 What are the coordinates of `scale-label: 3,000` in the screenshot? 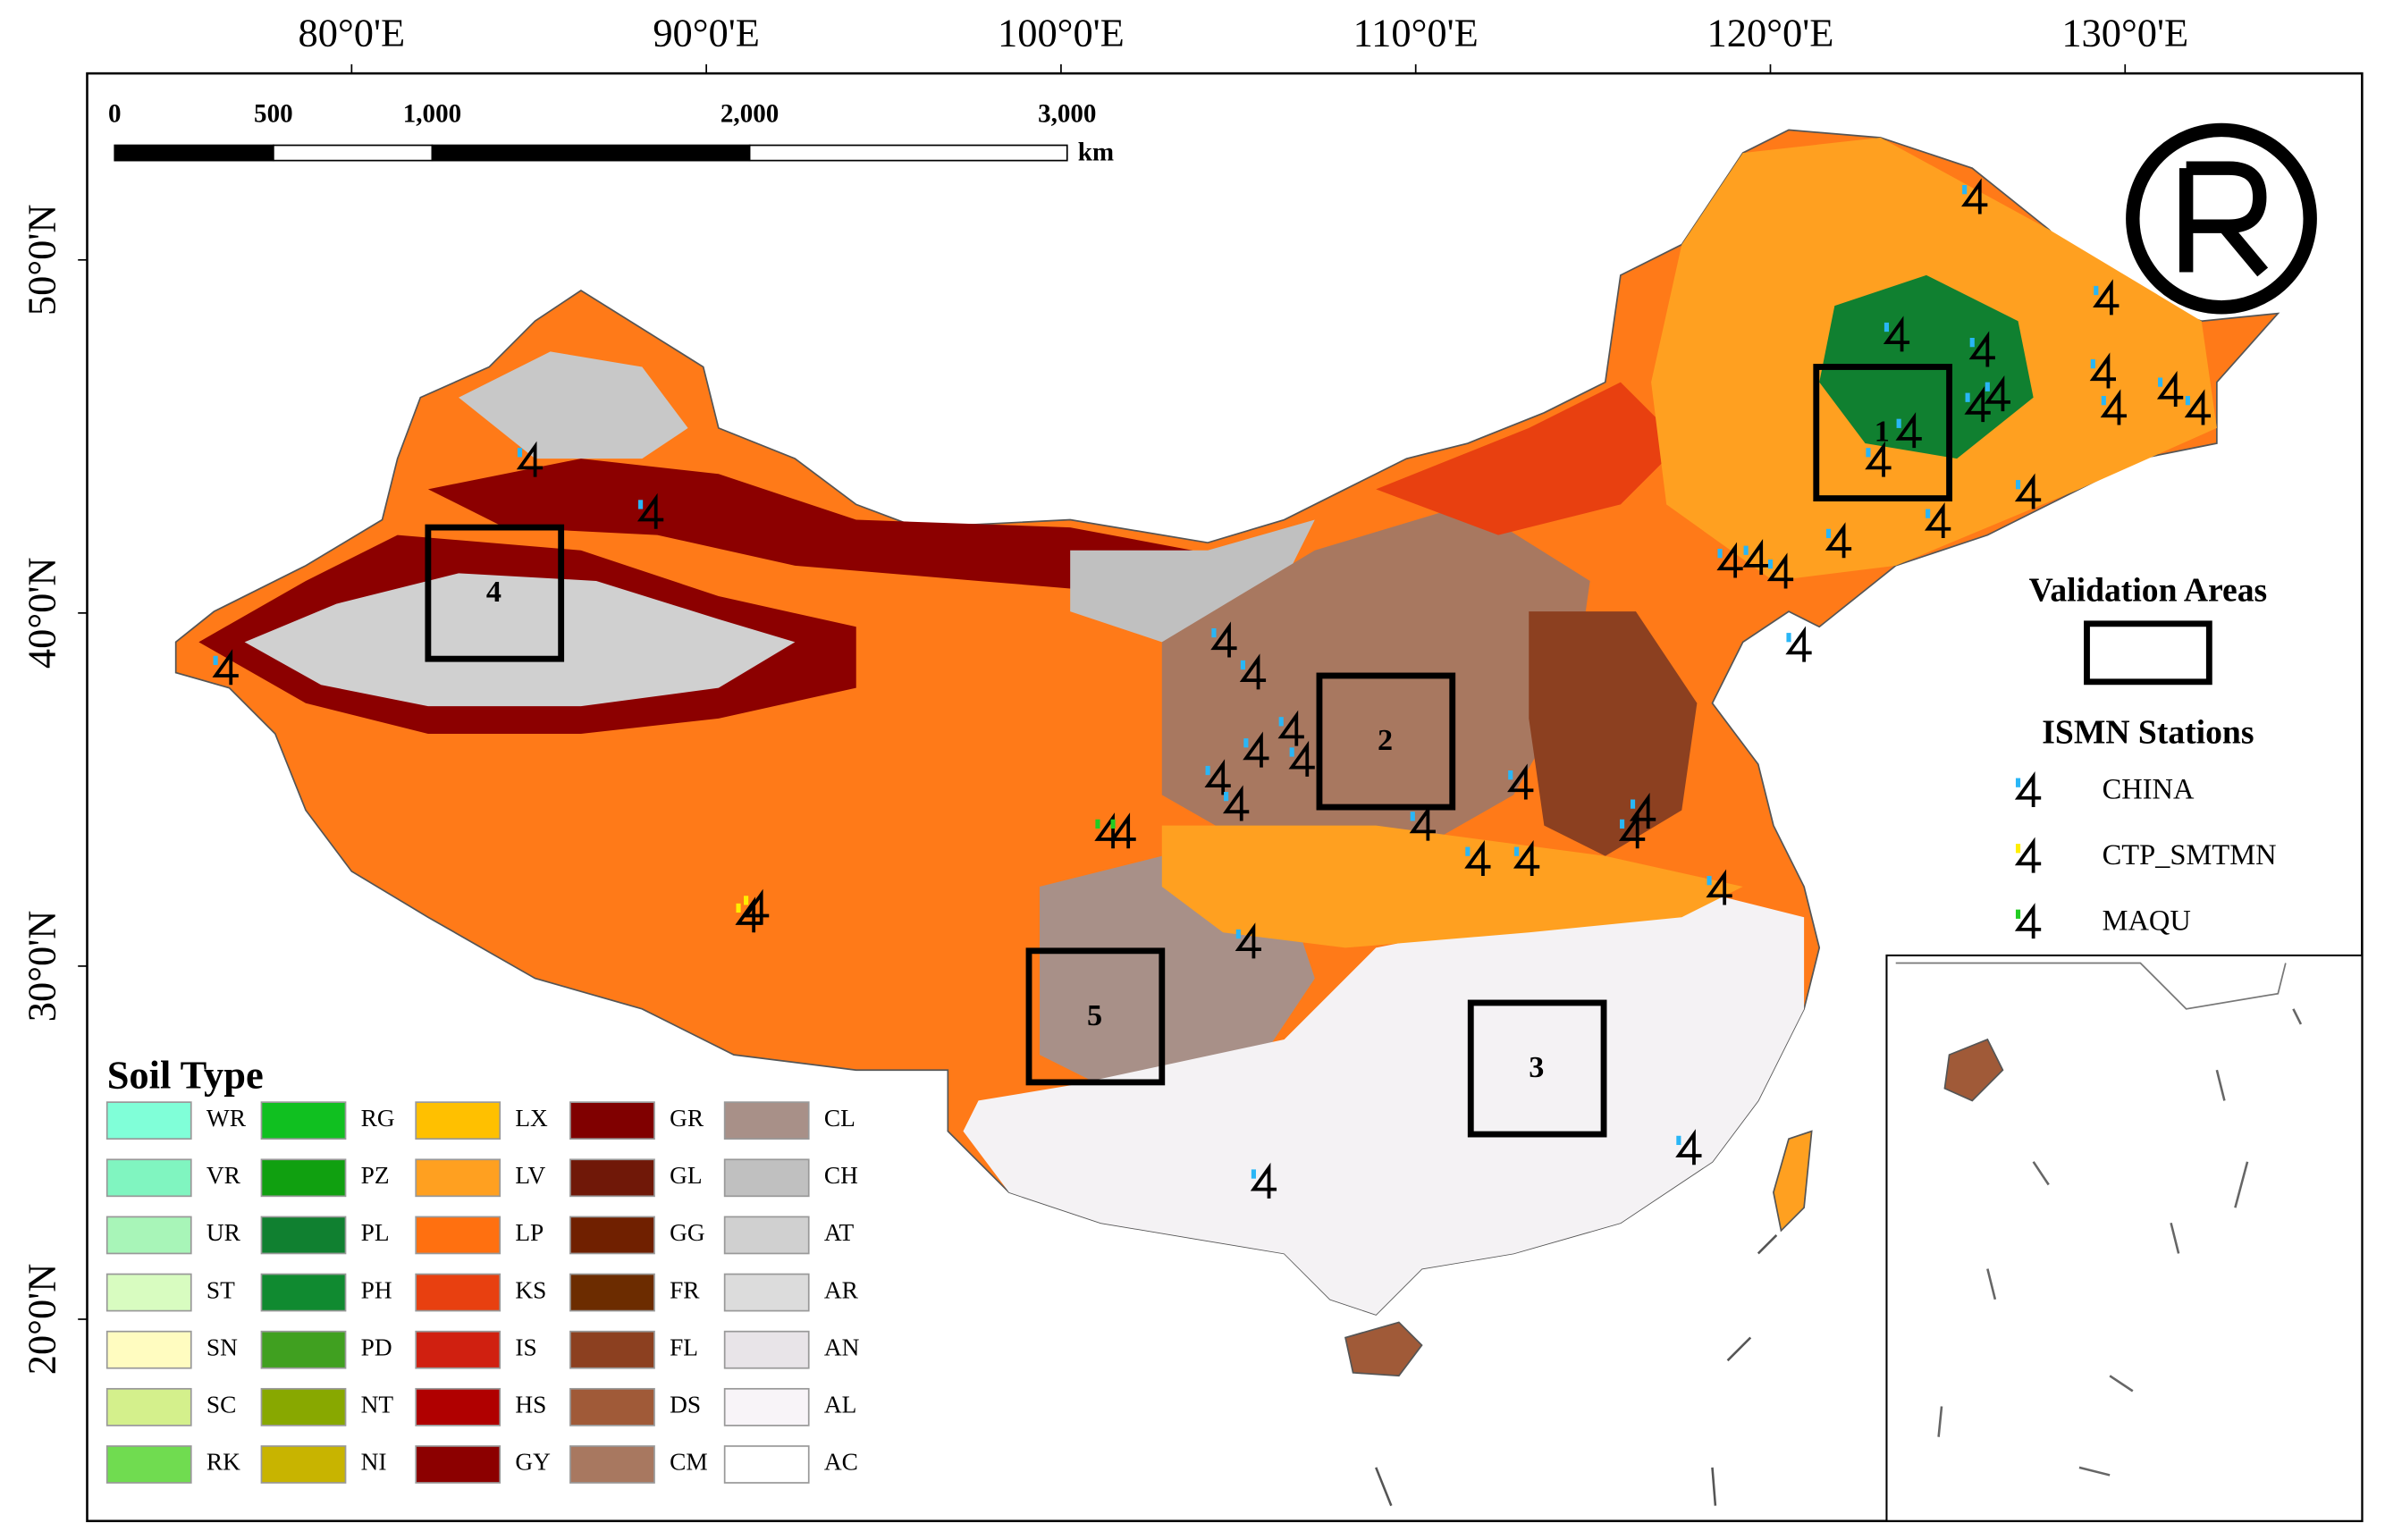 It's located at (1067, 114).